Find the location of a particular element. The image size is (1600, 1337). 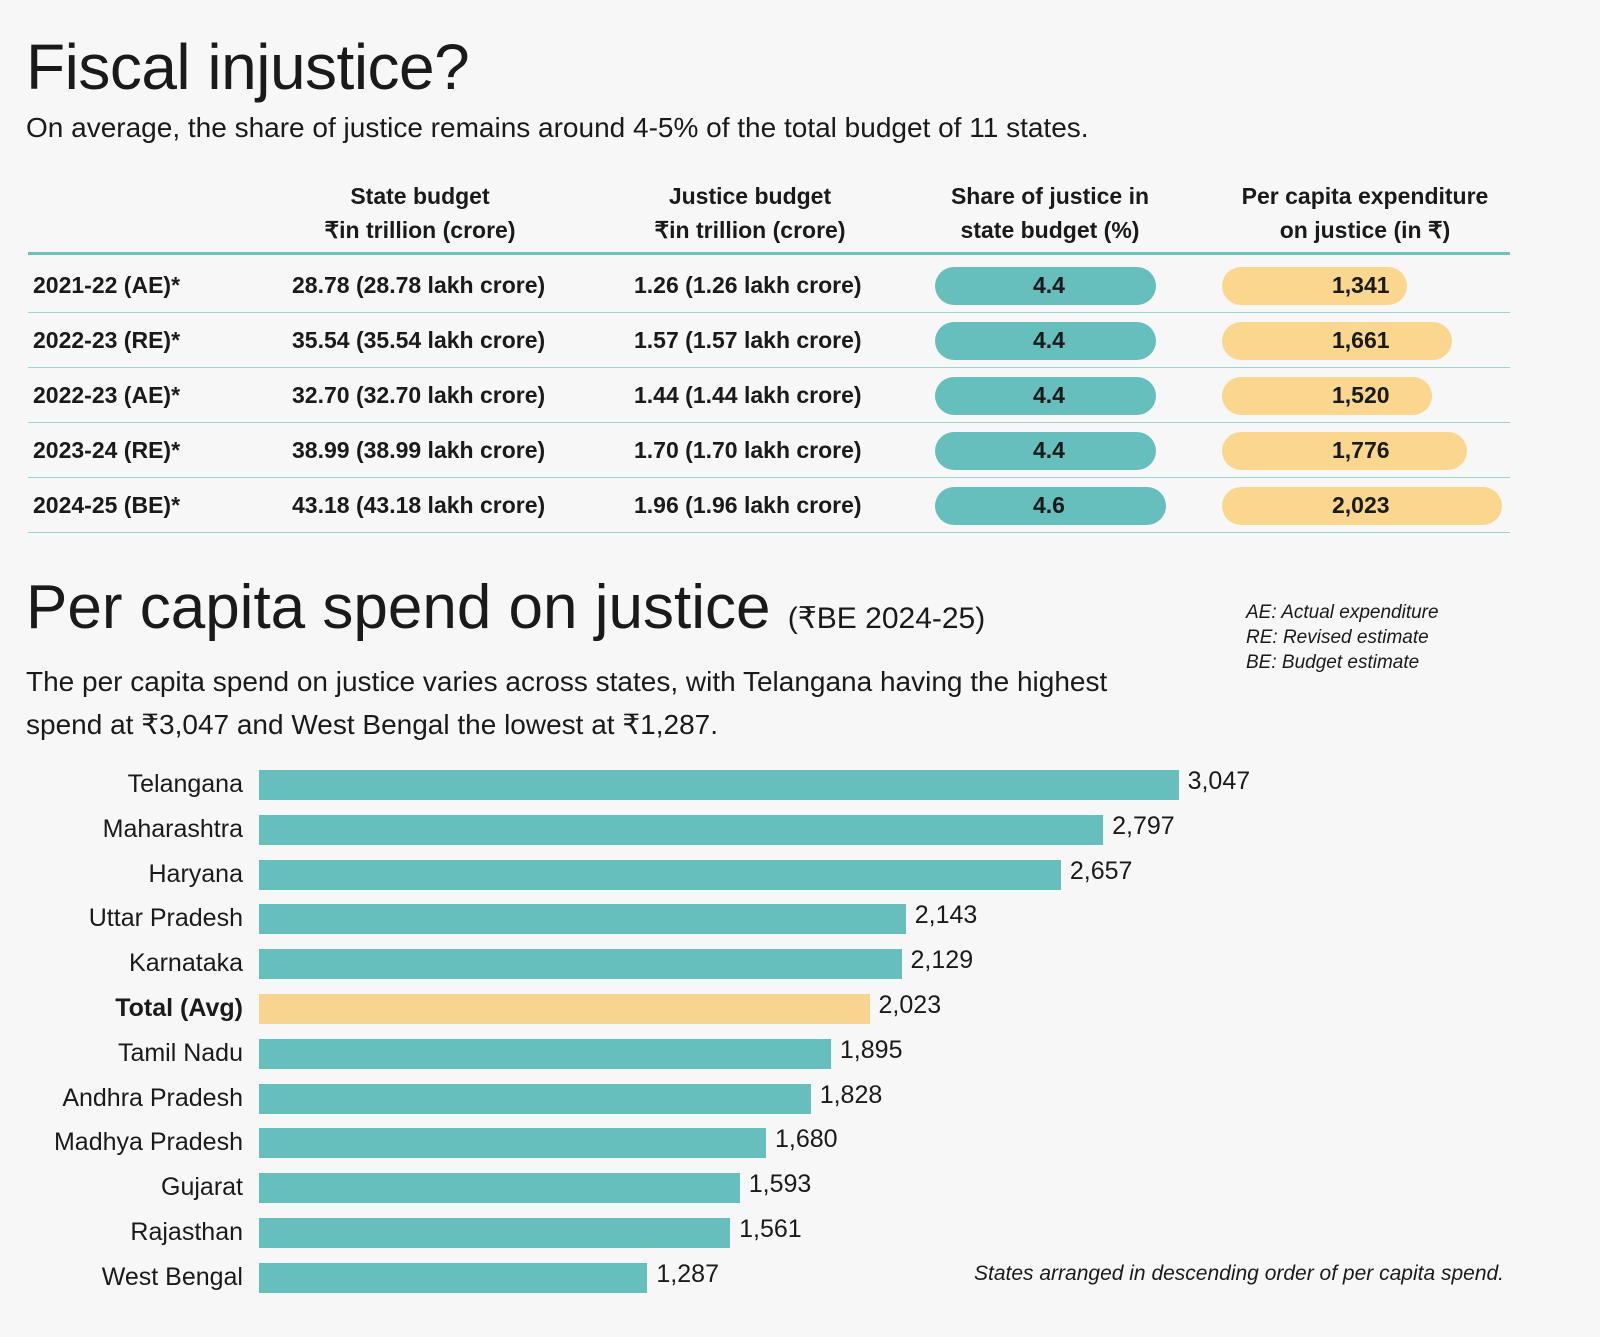

bar-category-label: Rajasthan is located at coordinates (186, 1232).